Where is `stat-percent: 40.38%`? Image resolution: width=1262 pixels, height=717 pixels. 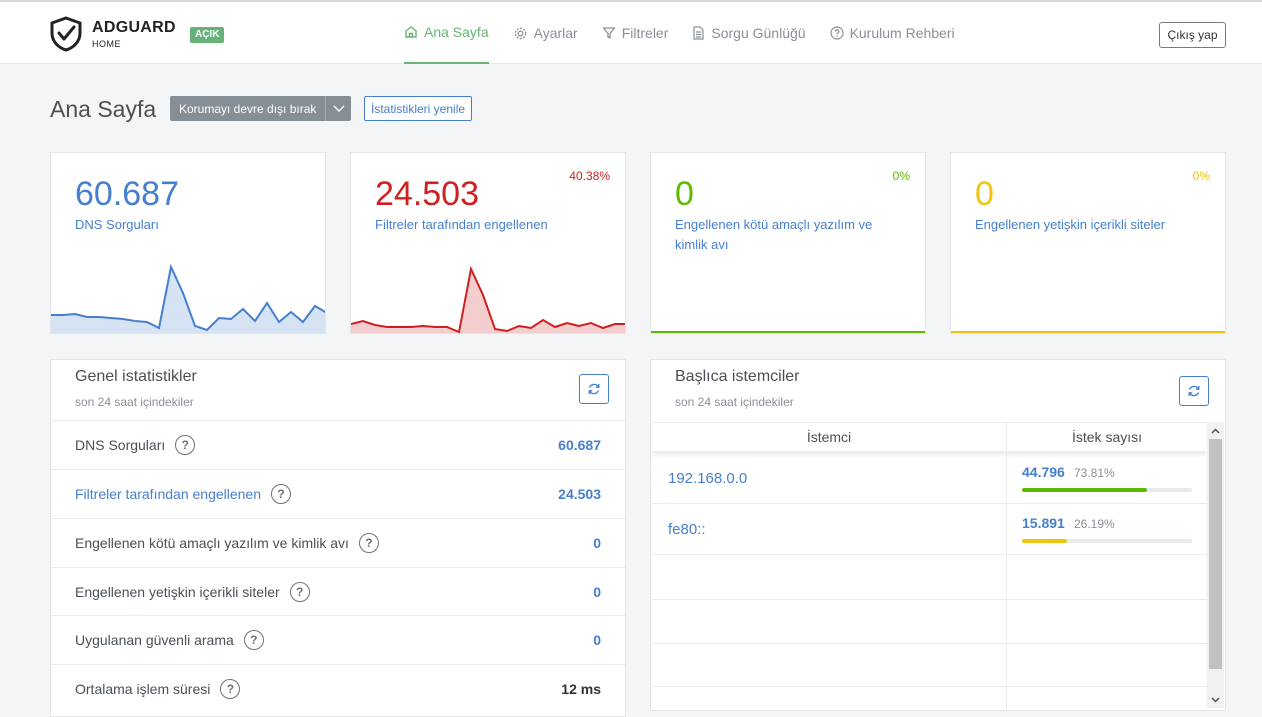 stat-percent: 40.38% is located at coordinates (589, 176).